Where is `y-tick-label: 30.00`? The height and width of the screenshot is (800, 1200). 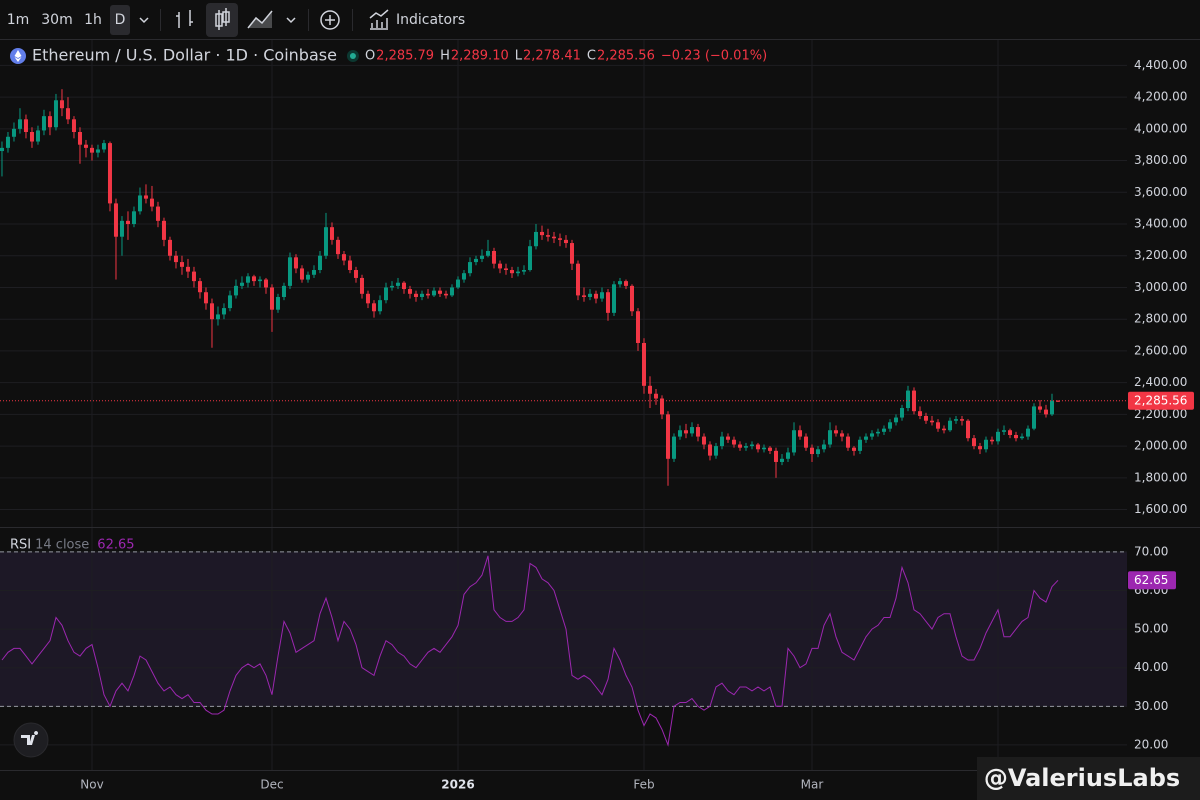 y-tick-label: 30.00 is located at coordinates (1151, 706).